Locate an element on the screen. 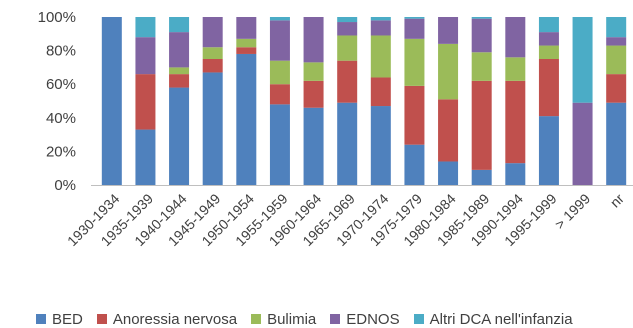  y-tick-label: 80% is located at coordinates (61, 51).